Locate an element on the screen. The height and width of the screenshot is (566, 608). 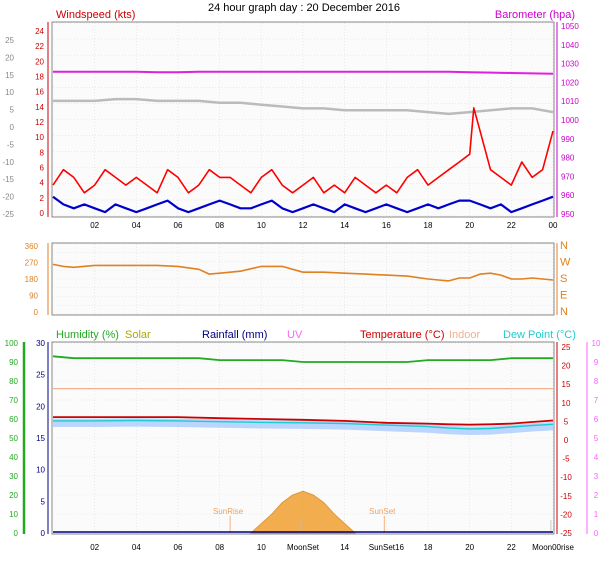
temp-trace-tick-label: 20 is located at coordinates (9, 57).